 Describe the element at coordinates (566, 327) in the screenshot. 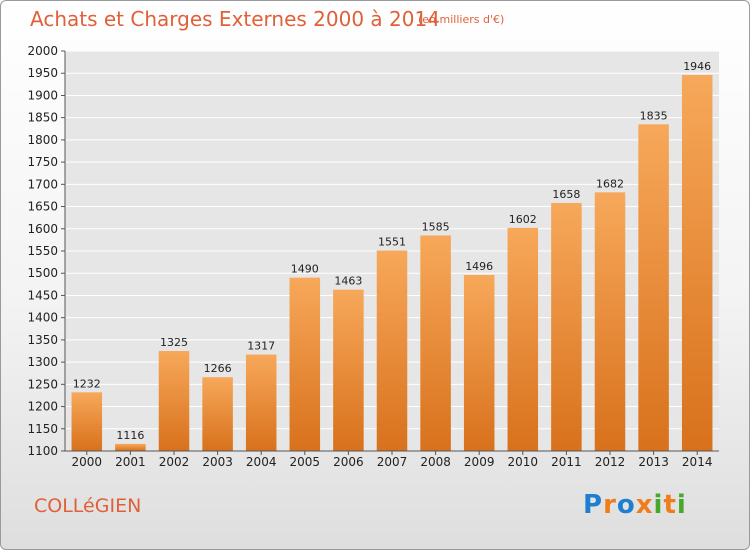

I see `bar-2011` at that location.